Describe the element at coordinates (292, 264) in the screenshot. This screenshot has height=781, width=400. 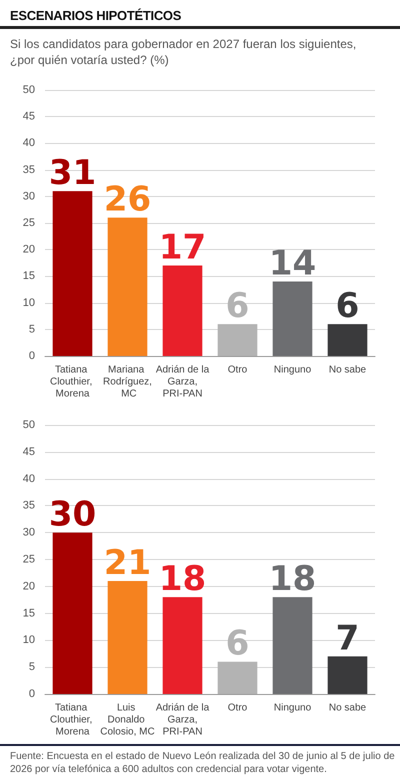
I see `data-label: 14` at that location.